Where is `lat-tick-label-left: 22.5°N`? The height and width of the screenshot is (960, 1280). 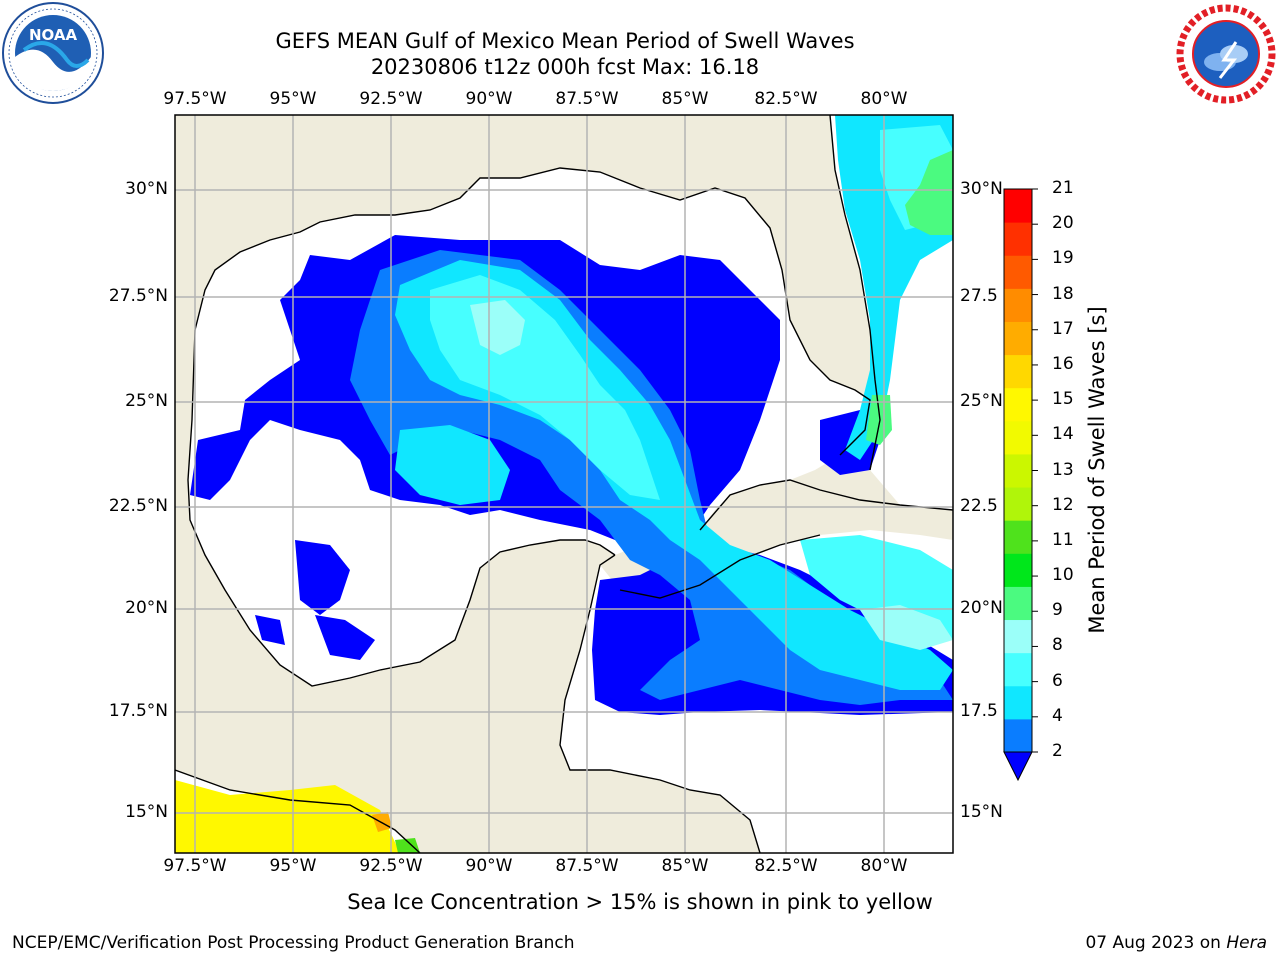
lat-tick-label-left: 22.5°N is located at coordinates (138, 506).